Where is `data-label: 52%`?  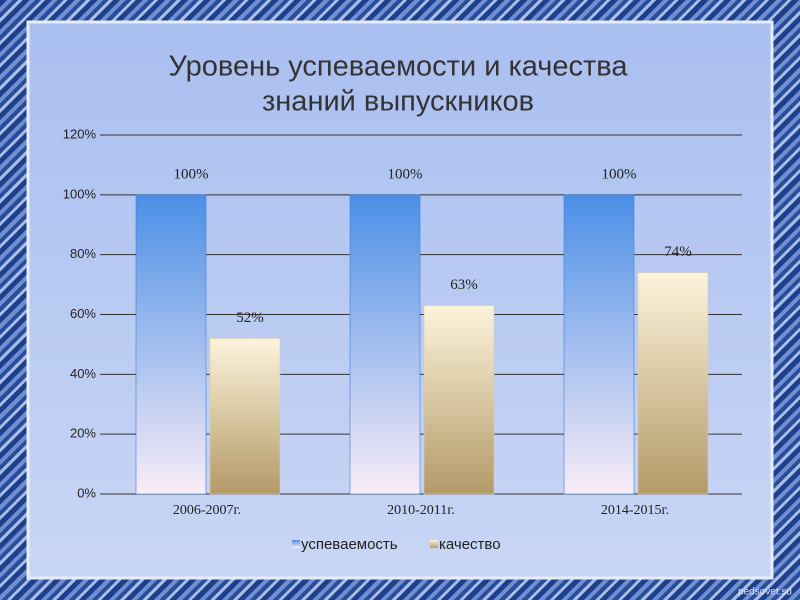 data-label: 52% is located at coordinates (250, 318).